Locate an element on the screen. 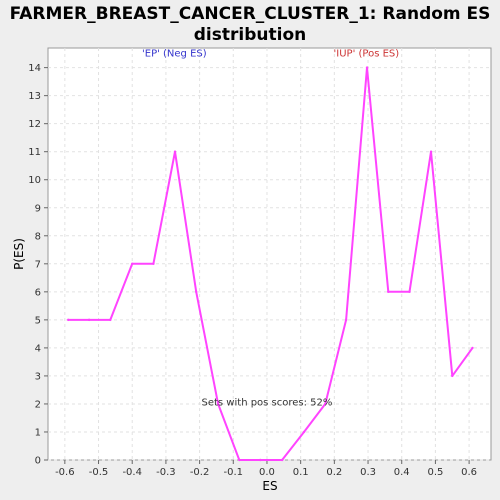  y-tick-label: 5 is located at coordinates (38, 320).